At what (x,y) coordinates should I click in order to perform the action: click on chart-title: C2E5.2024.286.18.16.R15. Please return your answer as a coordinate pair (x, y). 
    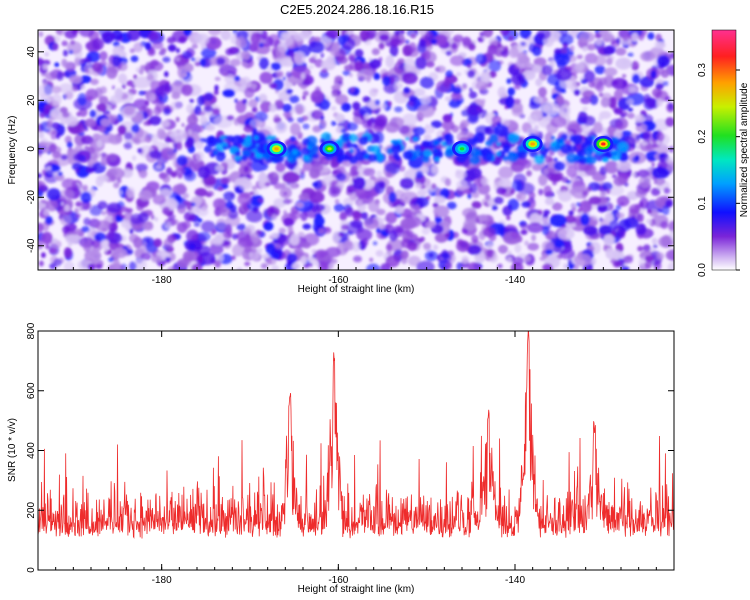
    Looking at the image, I should click on (357, 9).